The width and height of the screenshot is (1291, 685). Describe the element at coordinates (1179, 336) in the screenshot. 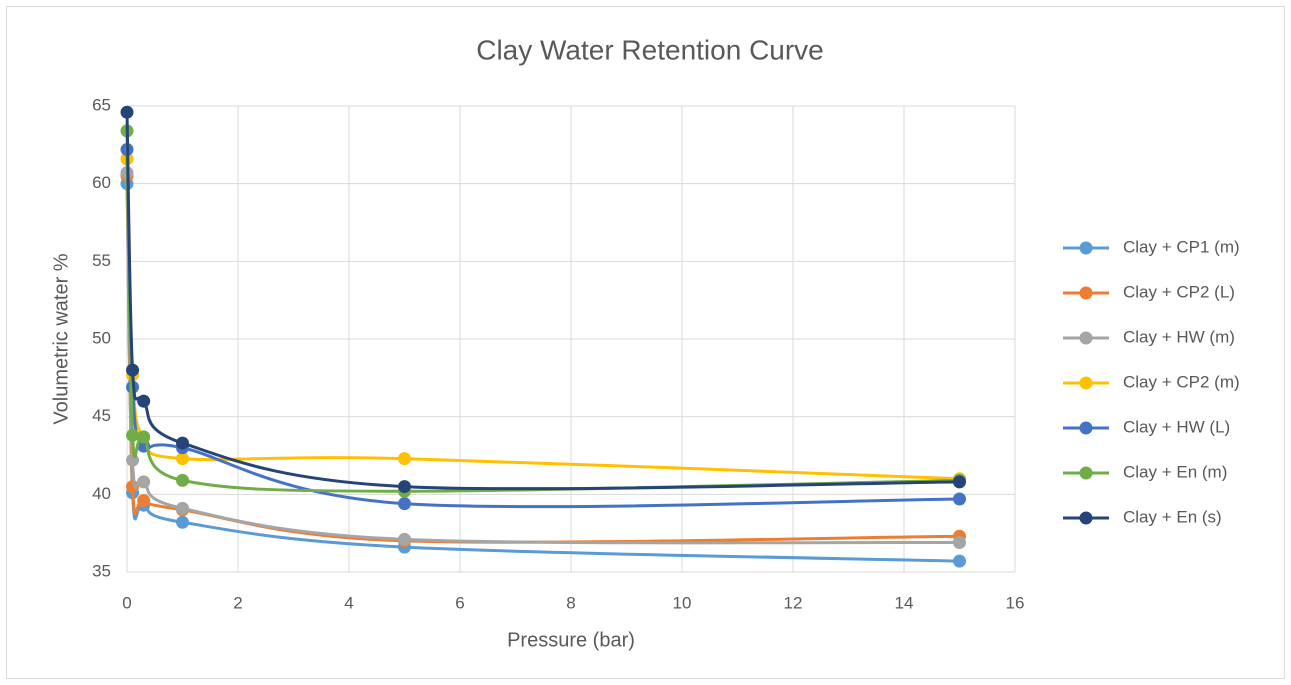

I see `legend-label: Clay + HW (m)` at that location.